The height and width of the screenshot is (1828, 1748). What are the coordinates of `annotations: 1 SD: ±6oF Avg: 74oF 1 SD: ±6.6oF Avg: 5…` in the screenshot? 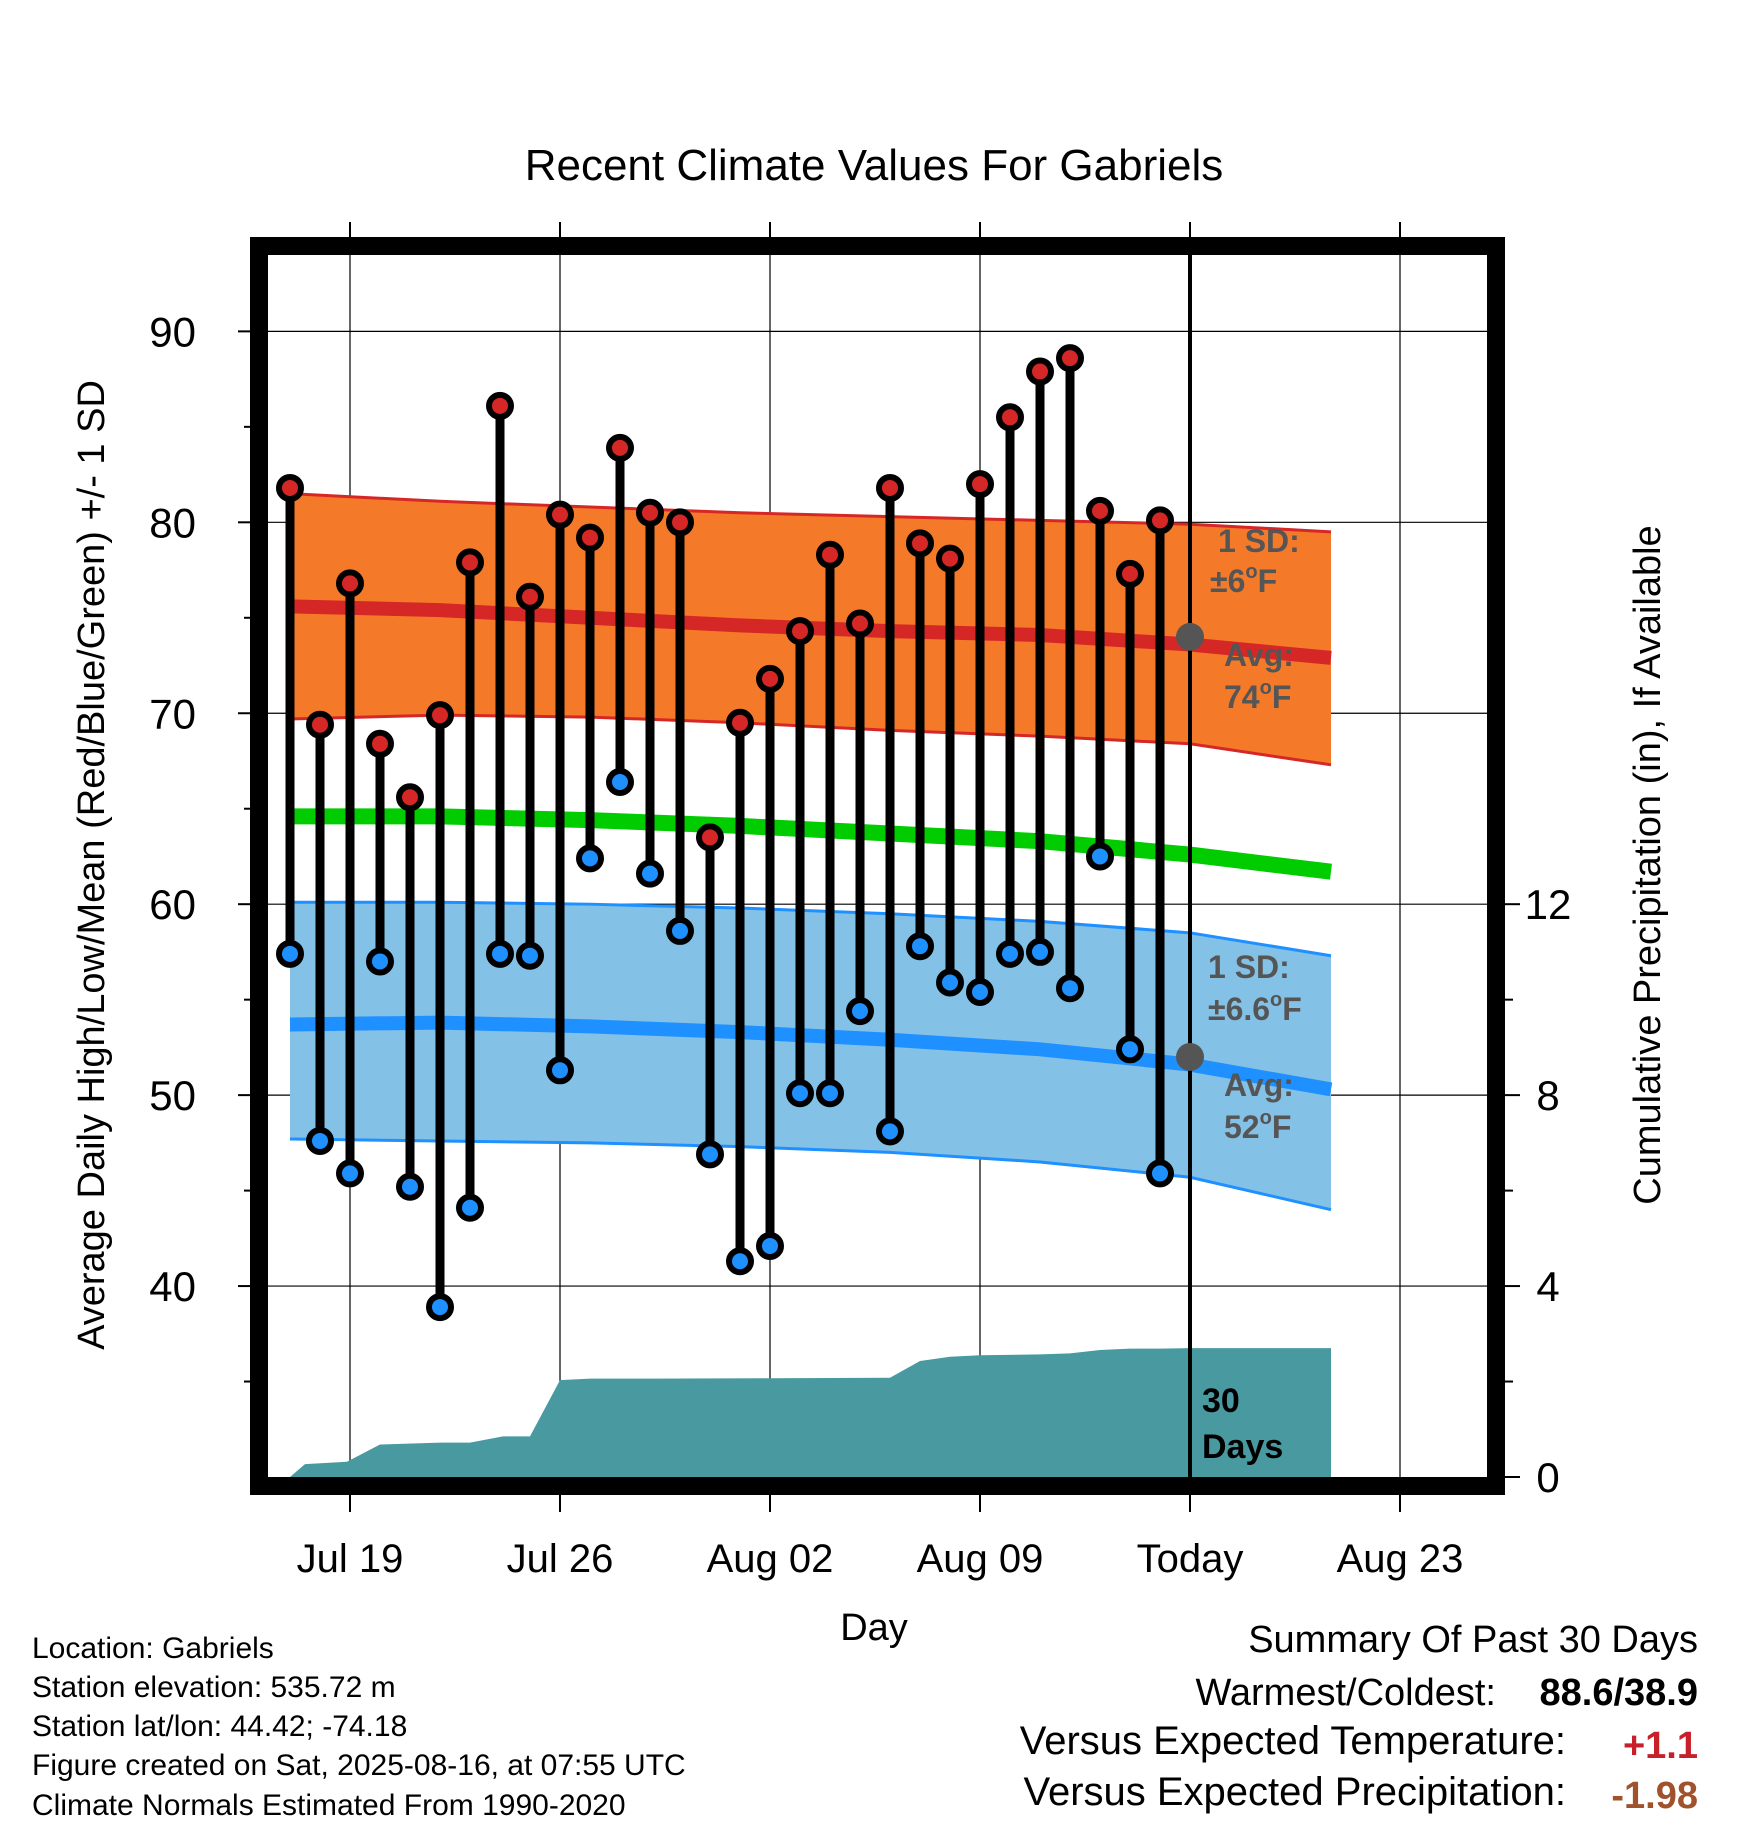 It's located at (1239, 994).